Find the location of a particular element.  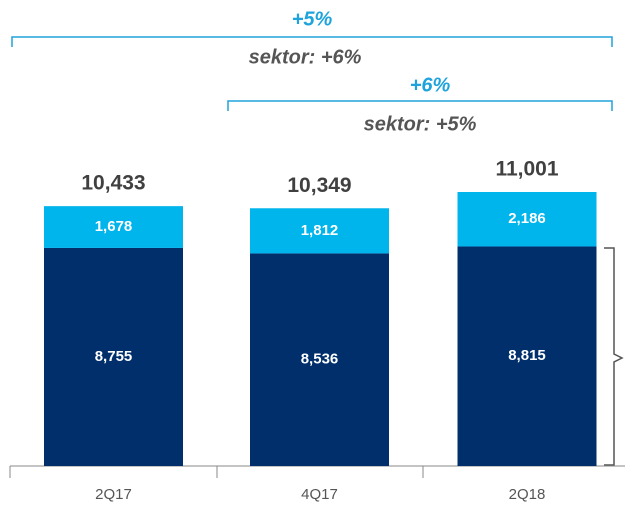

segment-label: 1,812 is located at coordinates (320, 230).